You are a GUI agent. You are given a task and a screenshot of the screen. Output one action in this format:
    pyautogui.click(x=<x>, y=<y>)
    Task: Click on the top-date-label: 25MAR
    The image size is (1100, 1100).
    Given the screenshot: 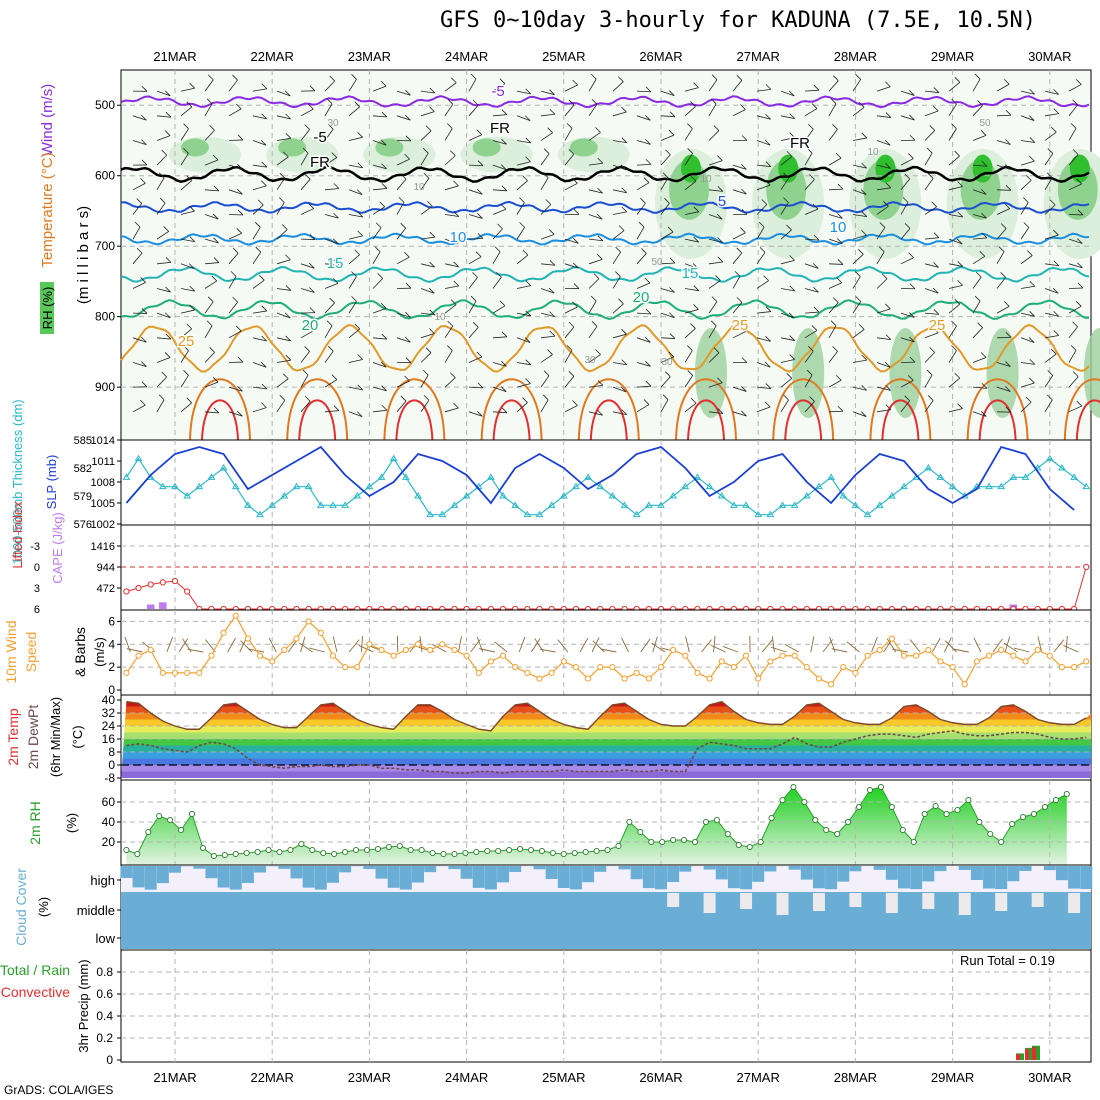 What is the action you would take?
    pyautogui.click(x=563, y=56)
    